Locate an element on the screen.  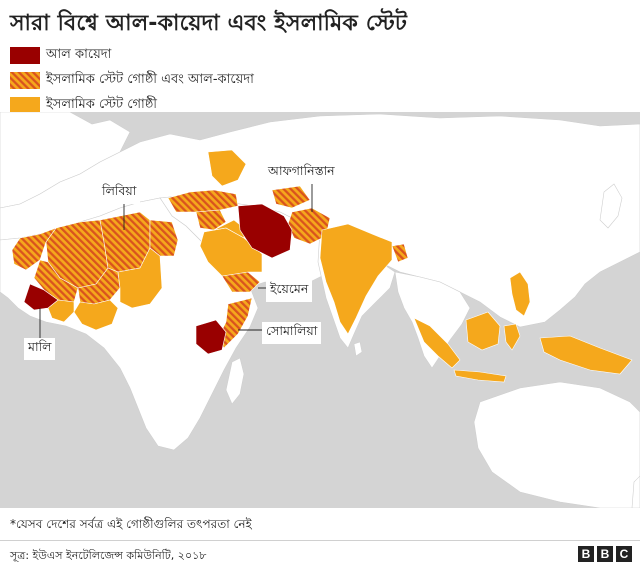
legend-swatch-both is located at coordinates (25, 80).